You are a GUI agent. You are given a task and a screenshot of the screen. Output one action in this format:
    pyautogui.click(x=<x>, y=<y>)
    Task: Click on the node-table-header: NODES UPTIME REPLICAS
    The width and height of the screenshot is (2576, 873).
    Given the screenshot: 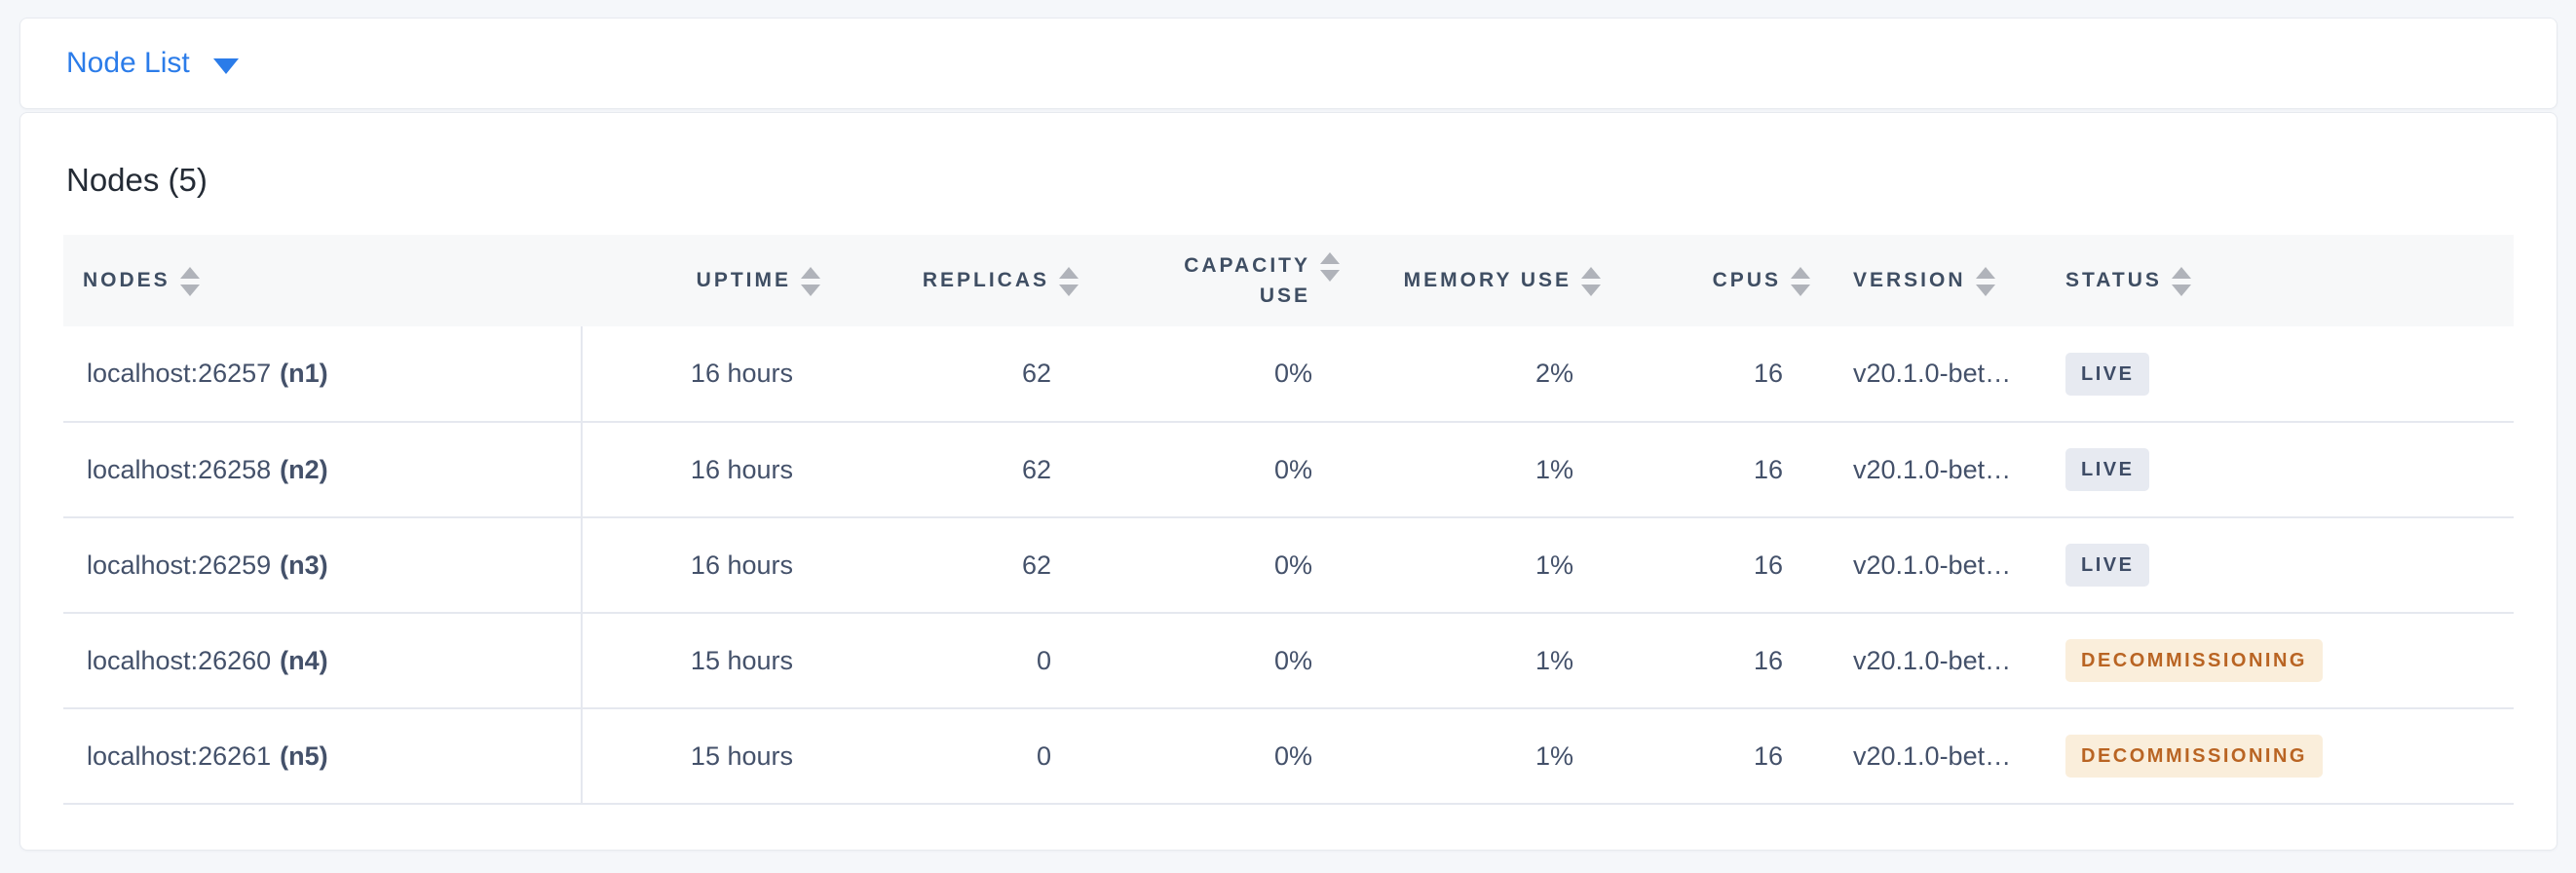 What is the action you would take?
    pyautogui.click(x=1288, y=280)
    